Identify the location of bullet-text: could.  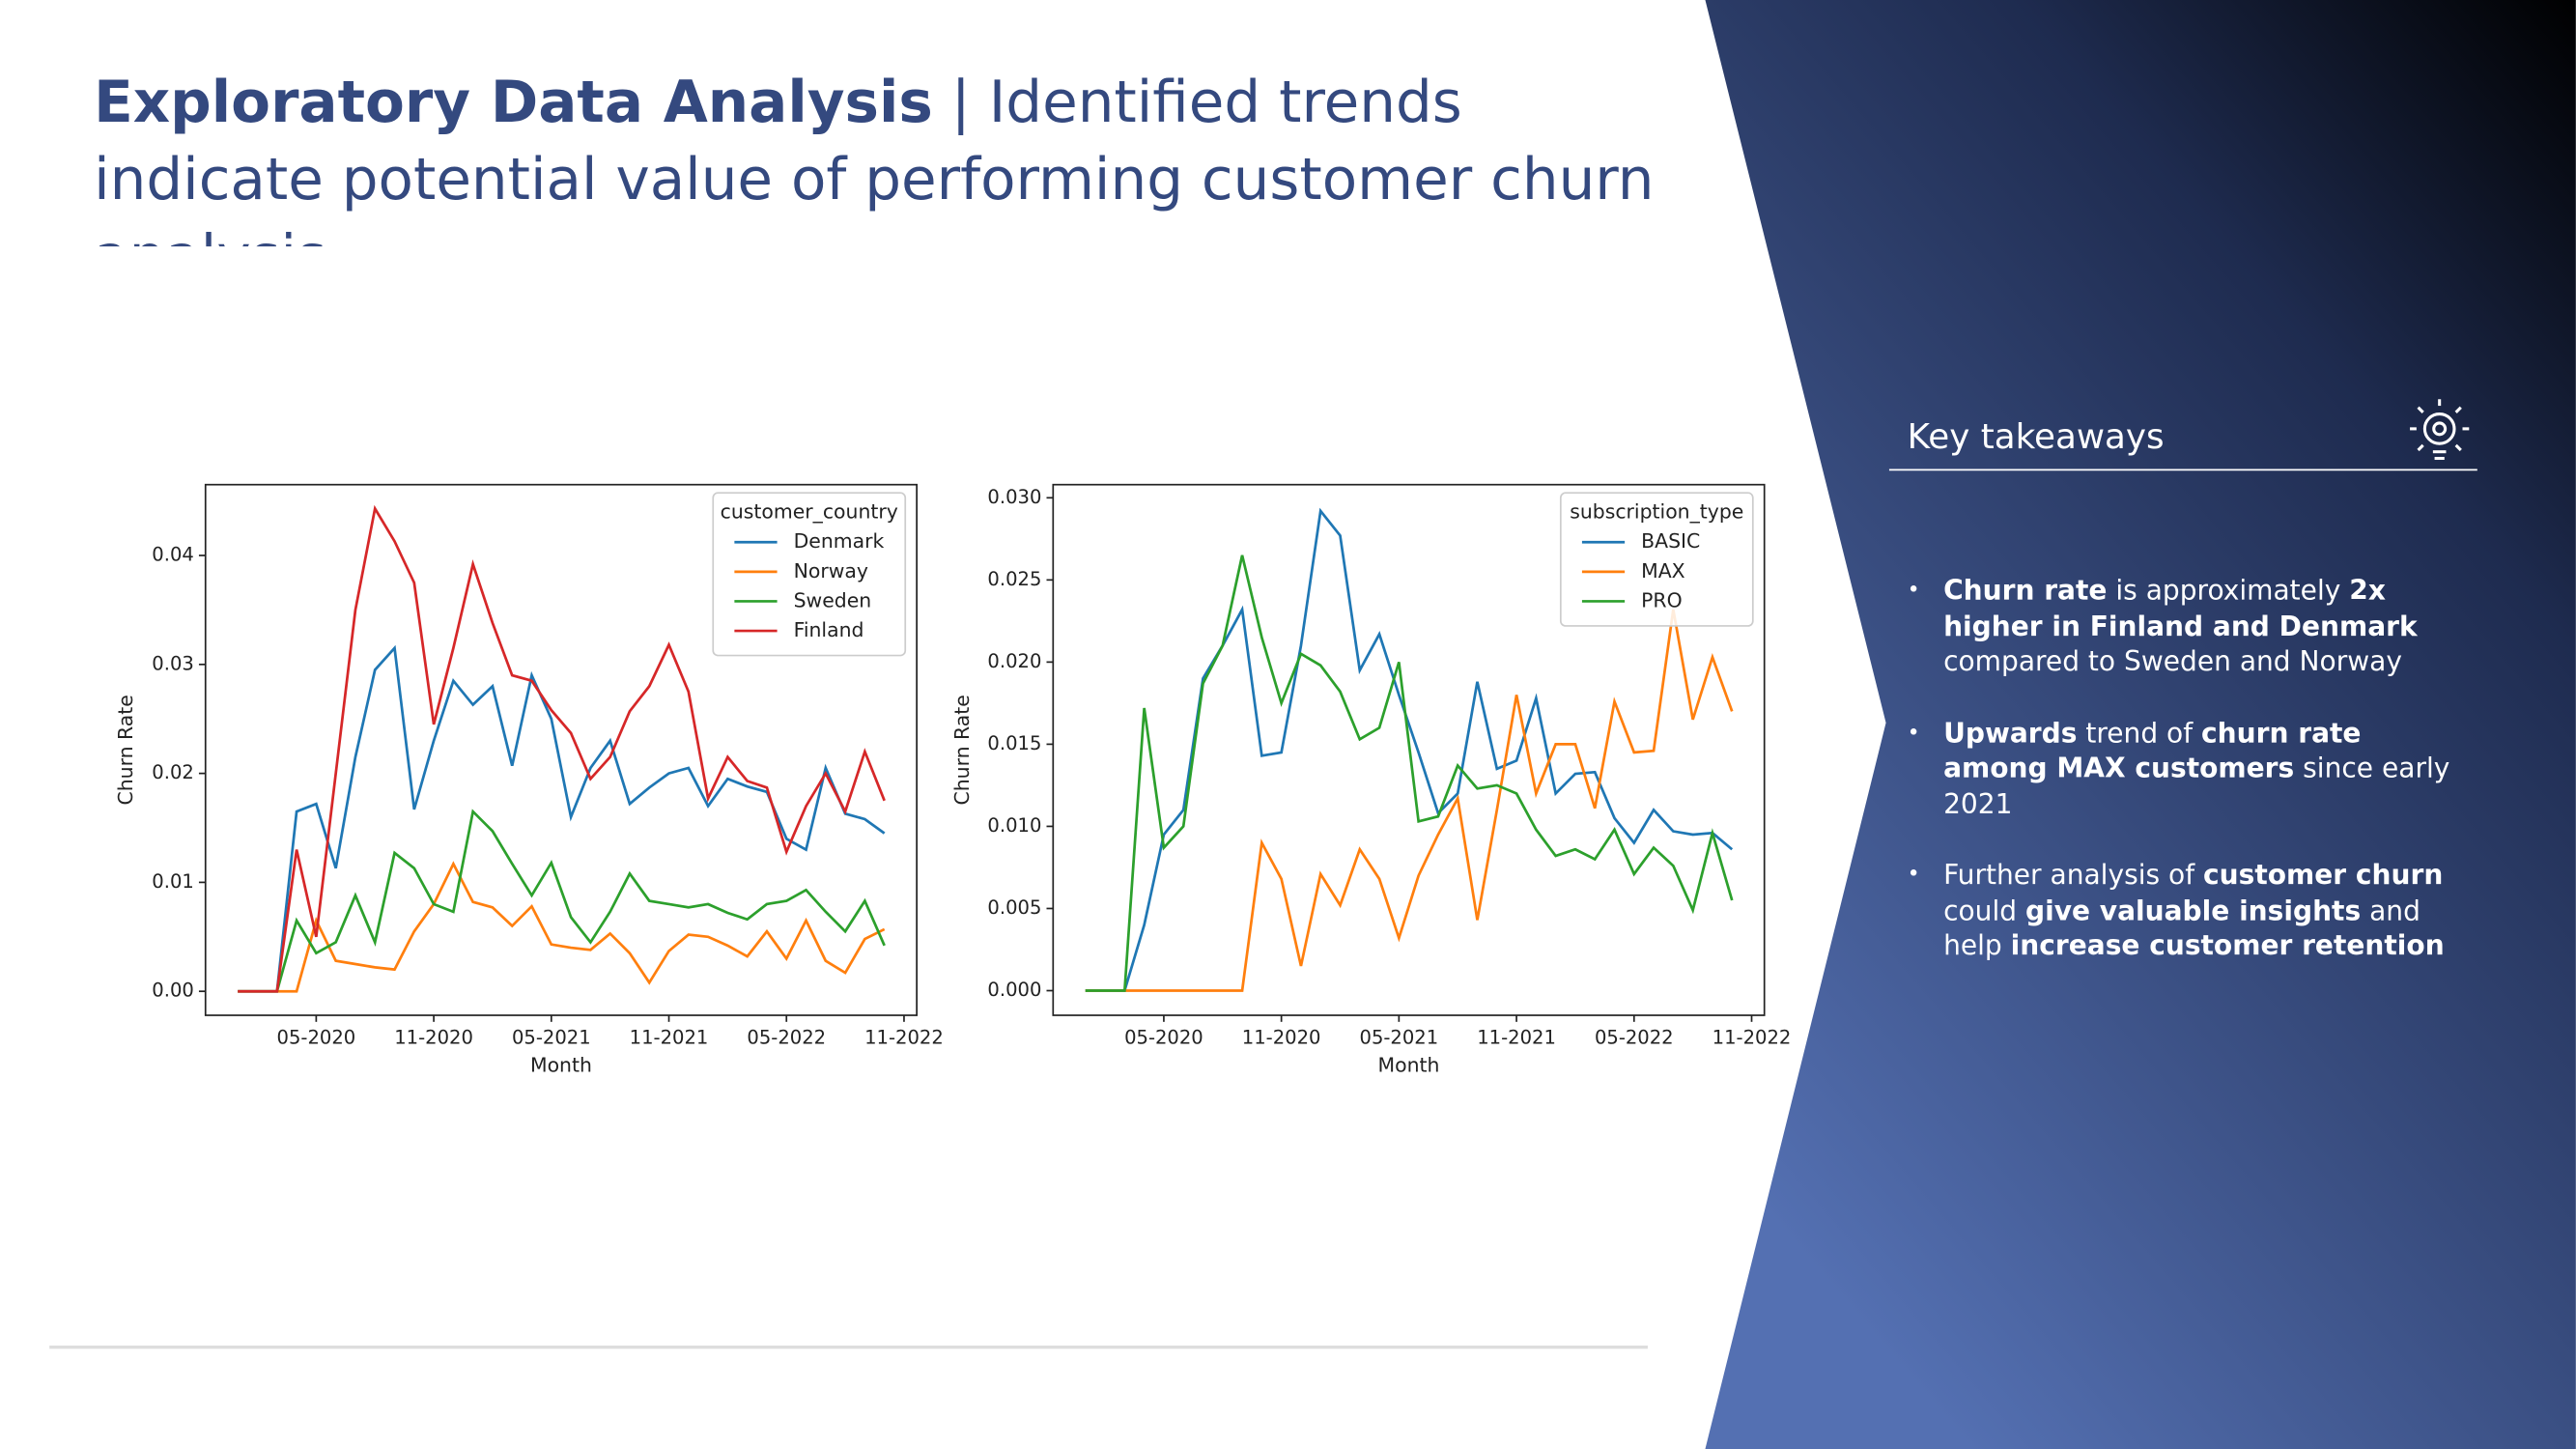
(1984, 910).